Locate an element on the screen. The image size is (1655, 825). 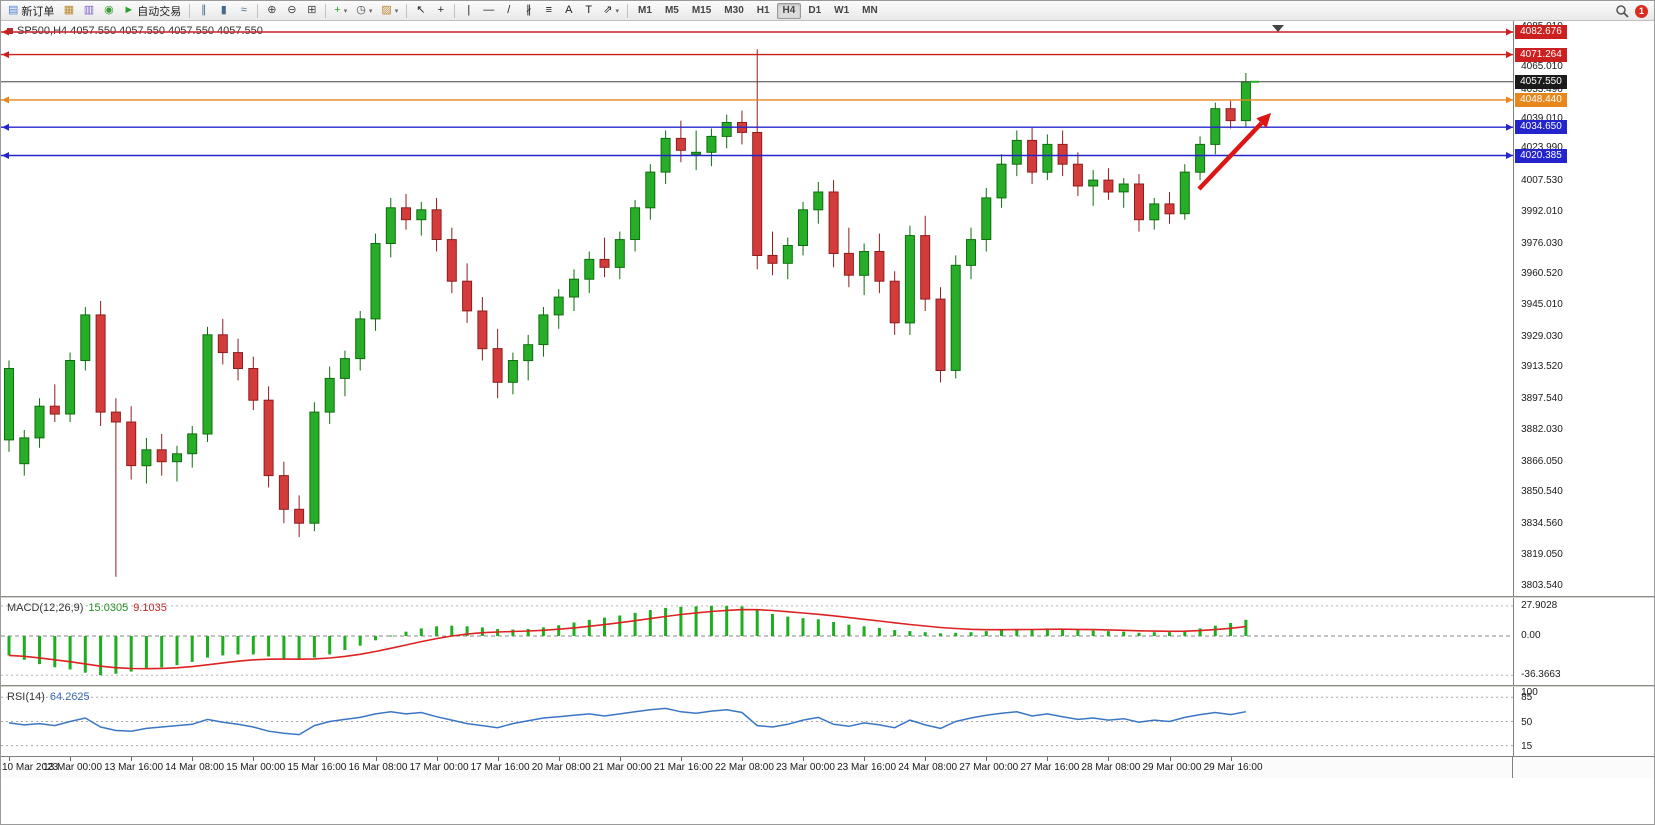
new-order-button: ▤ 新订单 is located at coordinates (31, 10).